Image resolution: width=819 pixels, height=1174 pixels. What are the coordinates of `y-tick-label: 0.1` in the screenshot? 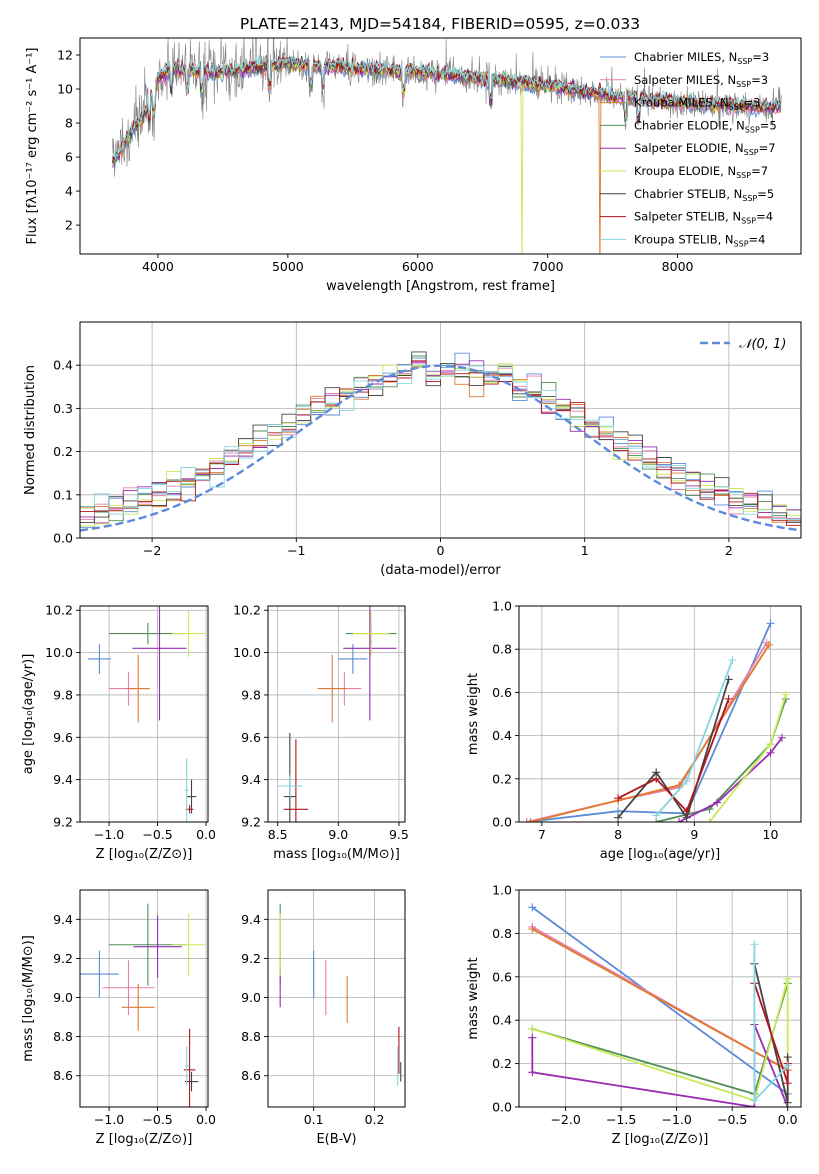 It's located at (63, 494).